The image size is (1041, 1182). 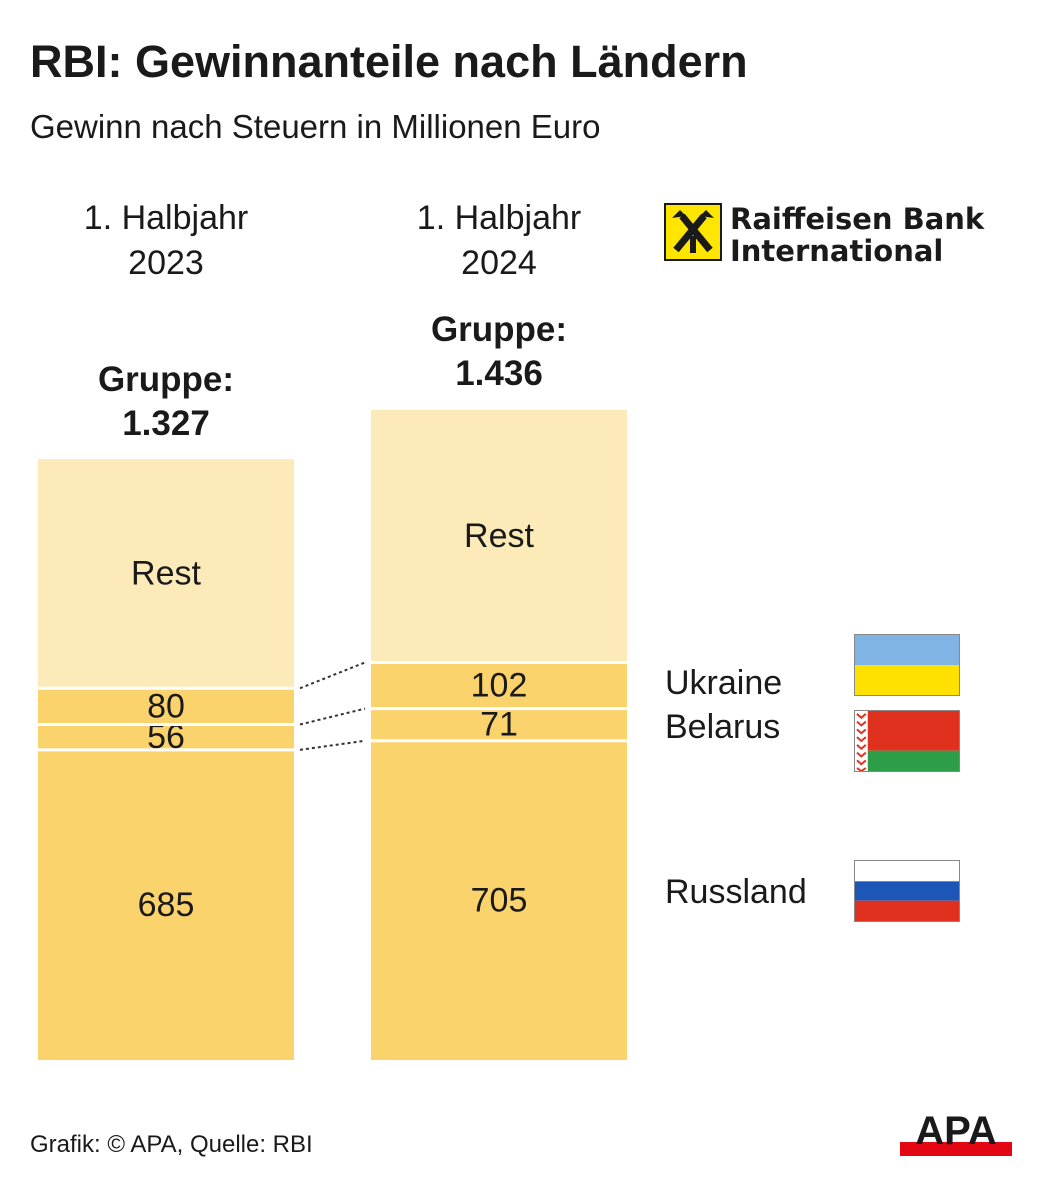 I want to click on bar-value-ukraine: 102, so click(x=499, y=686).